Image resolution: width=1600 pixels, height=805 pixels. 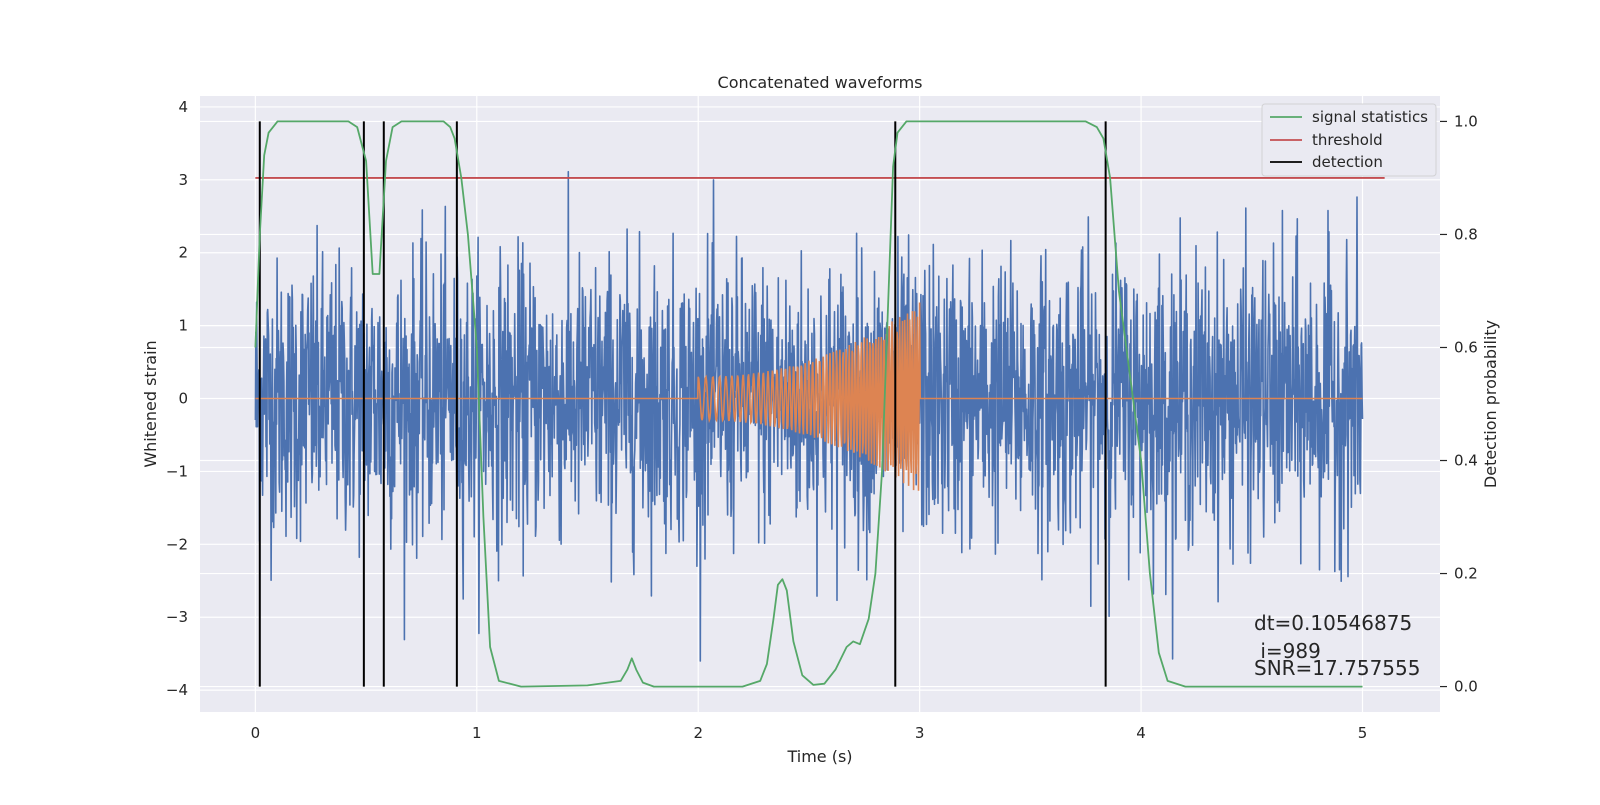 I want to click on right-axis-ticks: 0.0 0.2 0.4 0.6 0.8 1.0, so click(x=1459, y=404).